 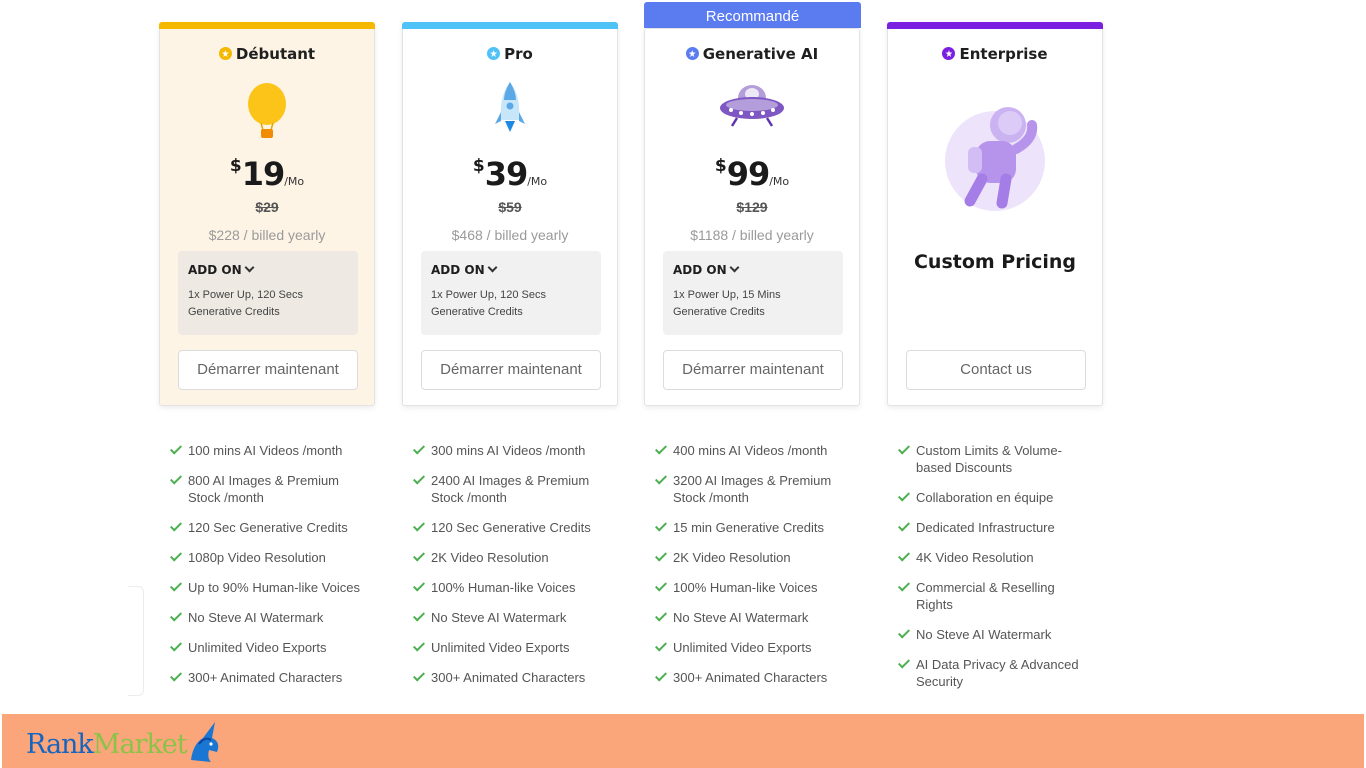 What do you see at coordinates (510, 110) in the screenshot?
I see `rocket-icon` at bounding box center [510, 110].